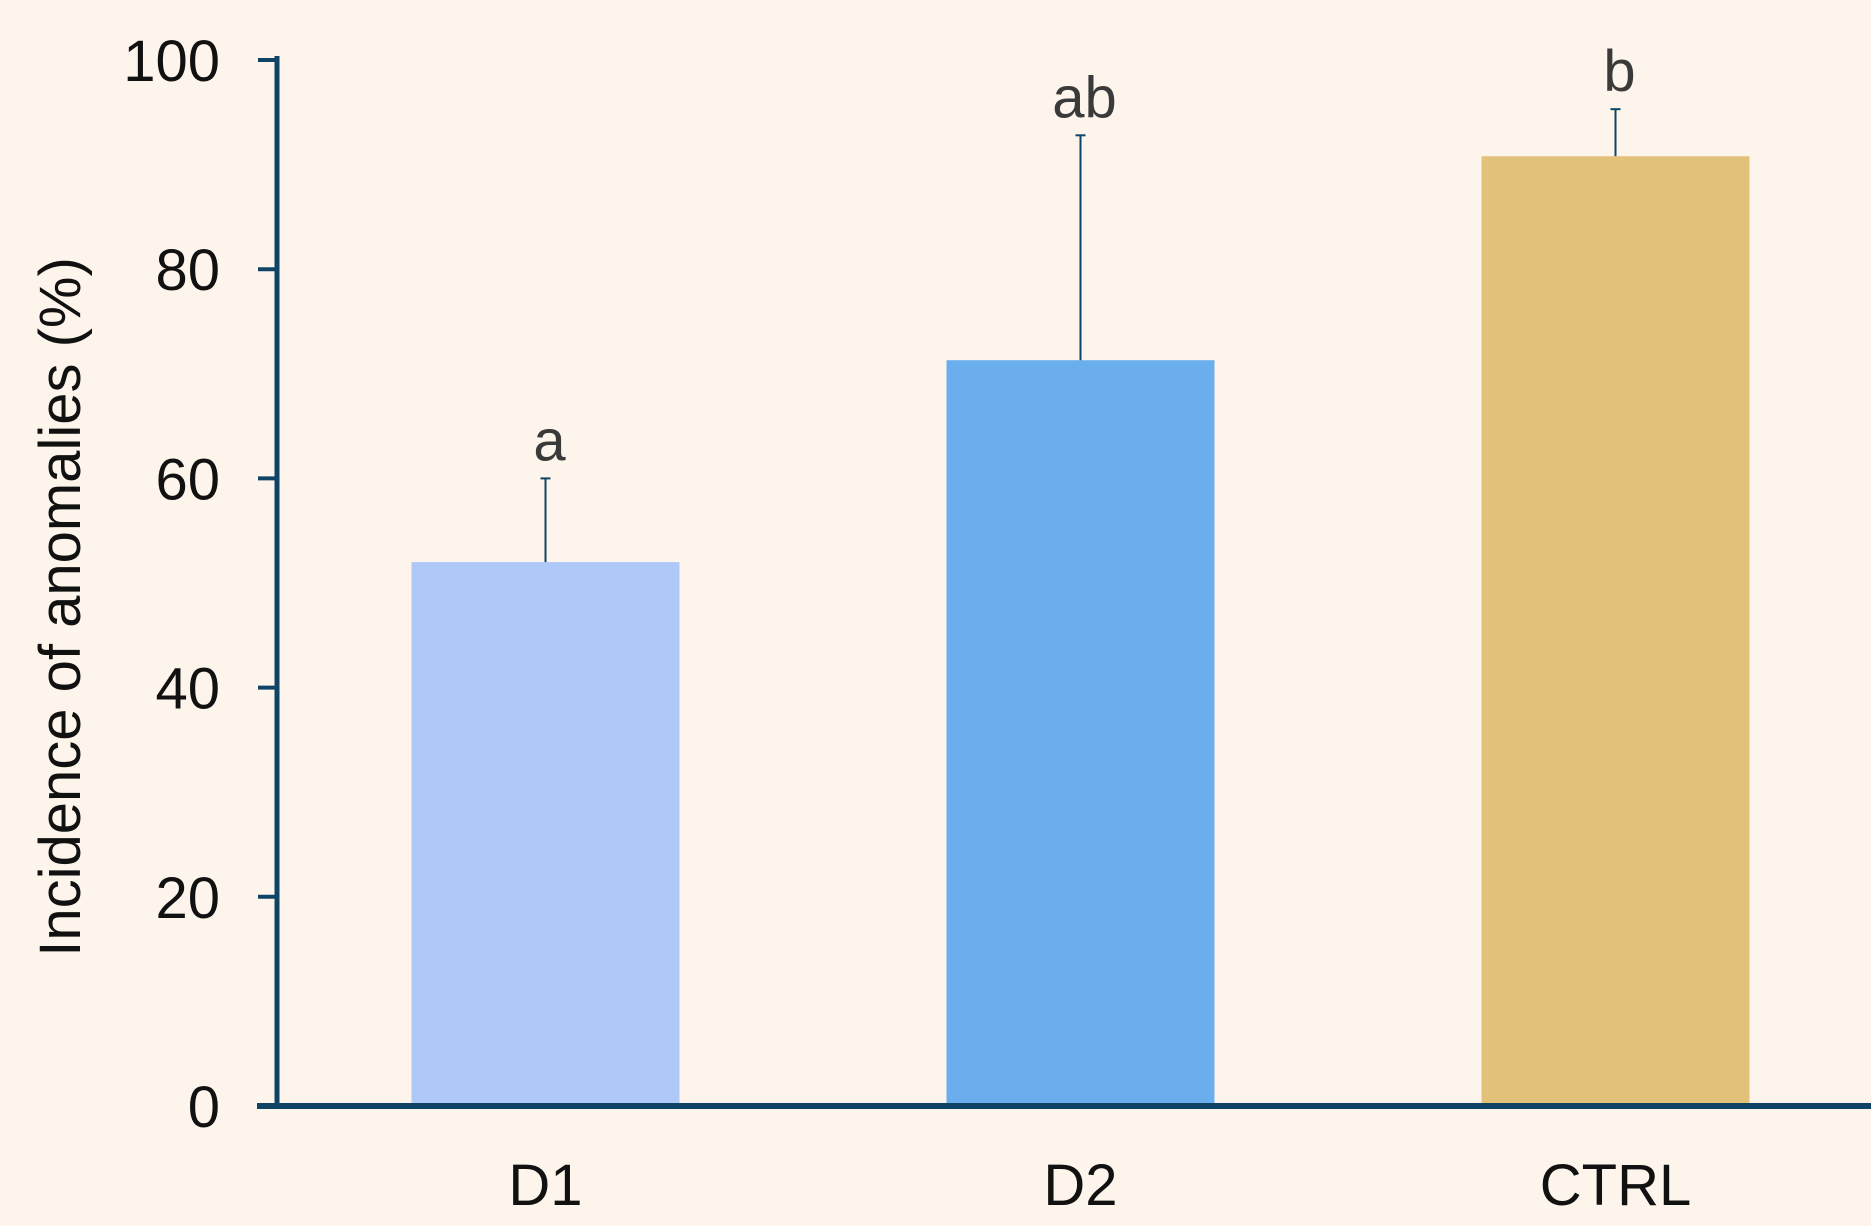 Image resolution: width=1871 pixels, height=1226 pixels. Describe the element at coordinates (1615, 631) in the screenshot. I see `bar-ctrl` at that location.